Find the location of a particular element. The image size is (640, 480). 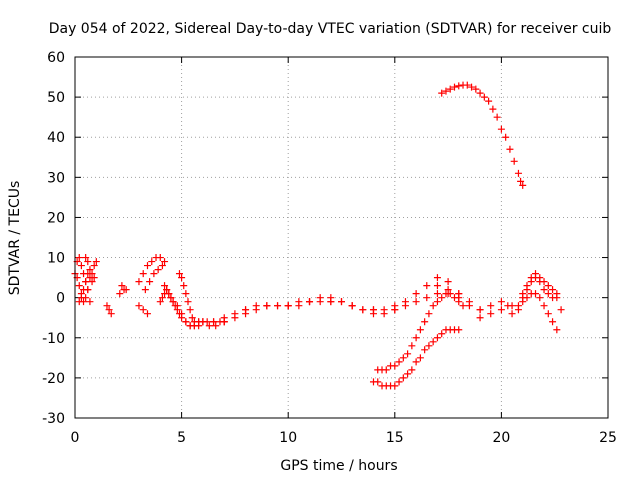

x-tick-label: 10 is located at coordinates (288, 438).